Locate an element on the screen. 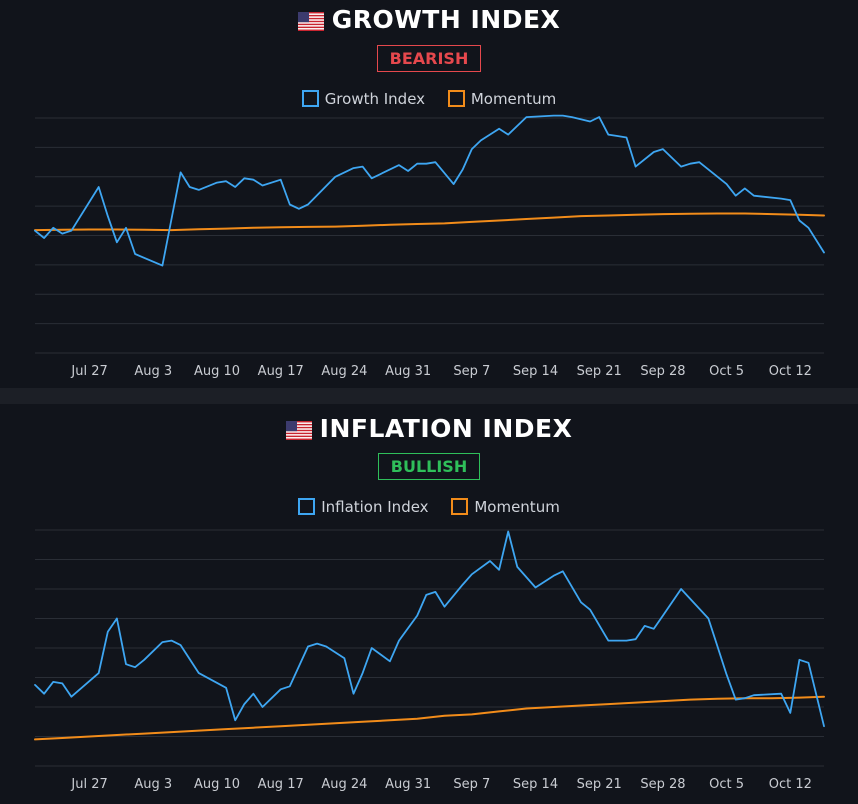 Image resolution: width=858 pixels, height=804 pixels. growth-series-line-momentum is located at coordinates (429, 222).